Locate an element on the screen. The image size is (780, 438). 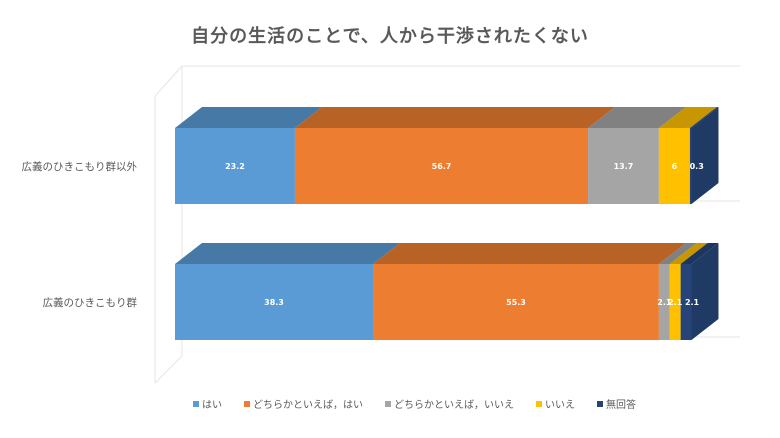
data-label: 13.7 is located at coordinates (624, 166).